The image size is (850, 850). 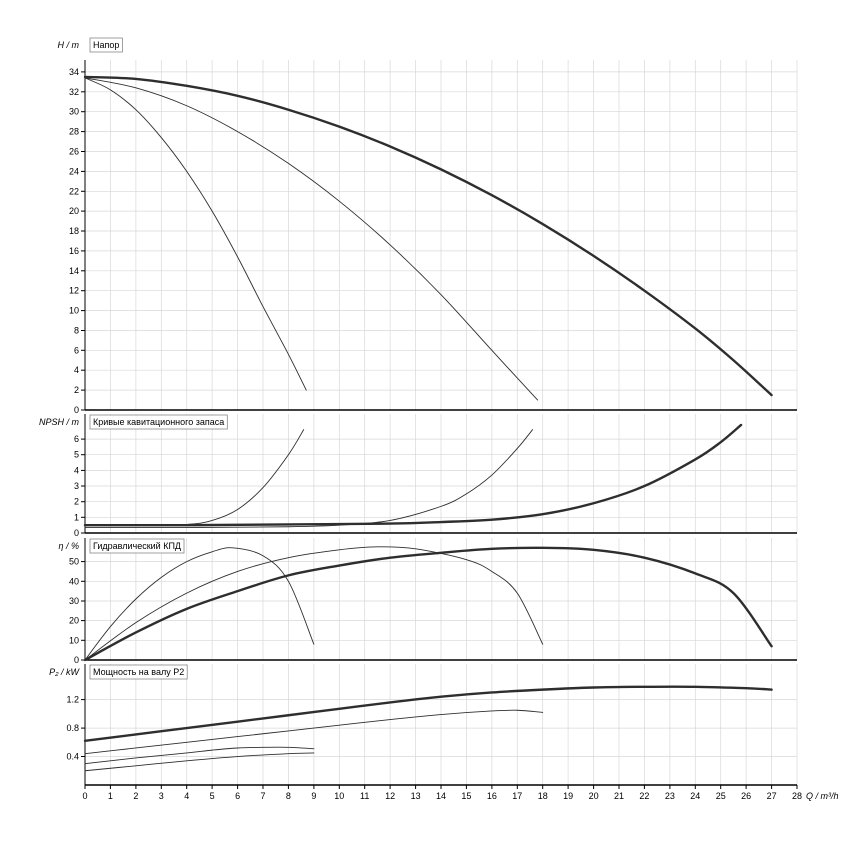 I want to click on y-tick-label-head: 34, so click(x=74, y=72).